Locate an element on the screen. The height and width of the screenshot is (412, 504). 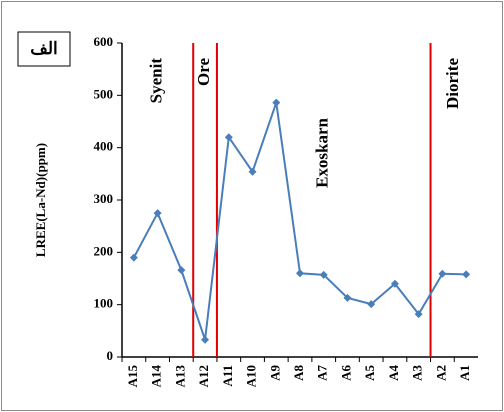
x-tick-label: A9 is located at coordinates (274, 373).